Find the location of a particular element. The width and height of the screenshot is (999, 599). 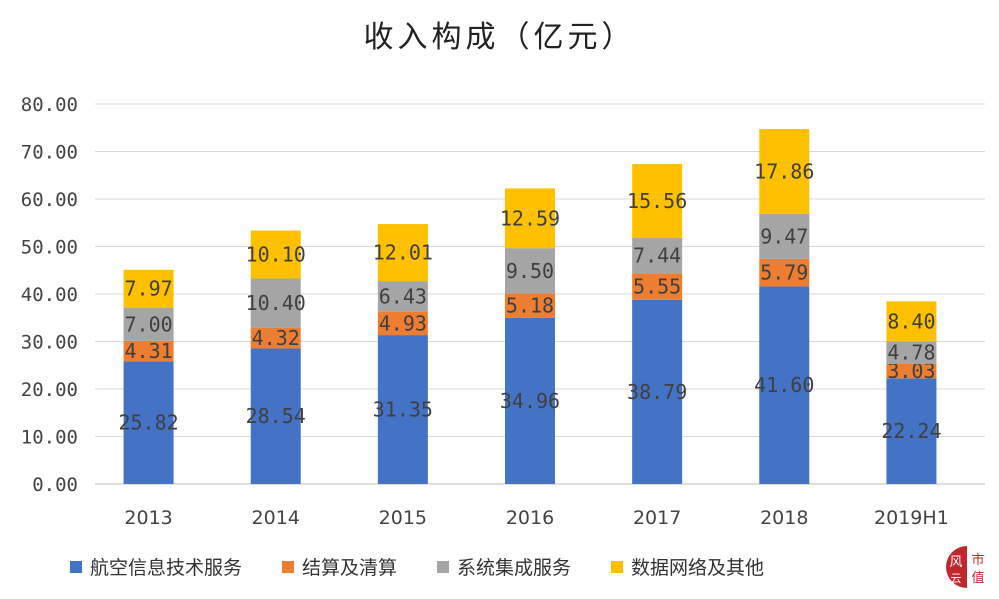

legend-item: 航空信息技术服务 is located at coordinates (156, 566).